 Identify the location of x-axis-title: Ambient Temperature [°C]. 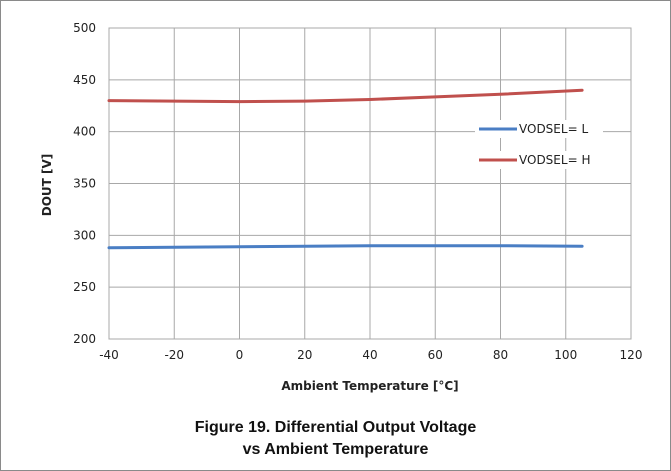
(369, 386).